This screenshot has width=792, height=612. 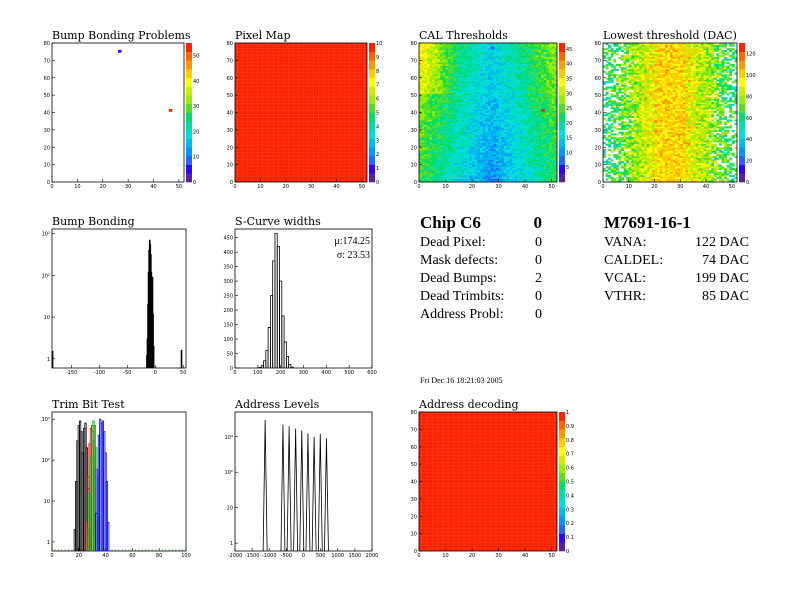 I want to click on palette-swatch, so click(x=562, y=134).